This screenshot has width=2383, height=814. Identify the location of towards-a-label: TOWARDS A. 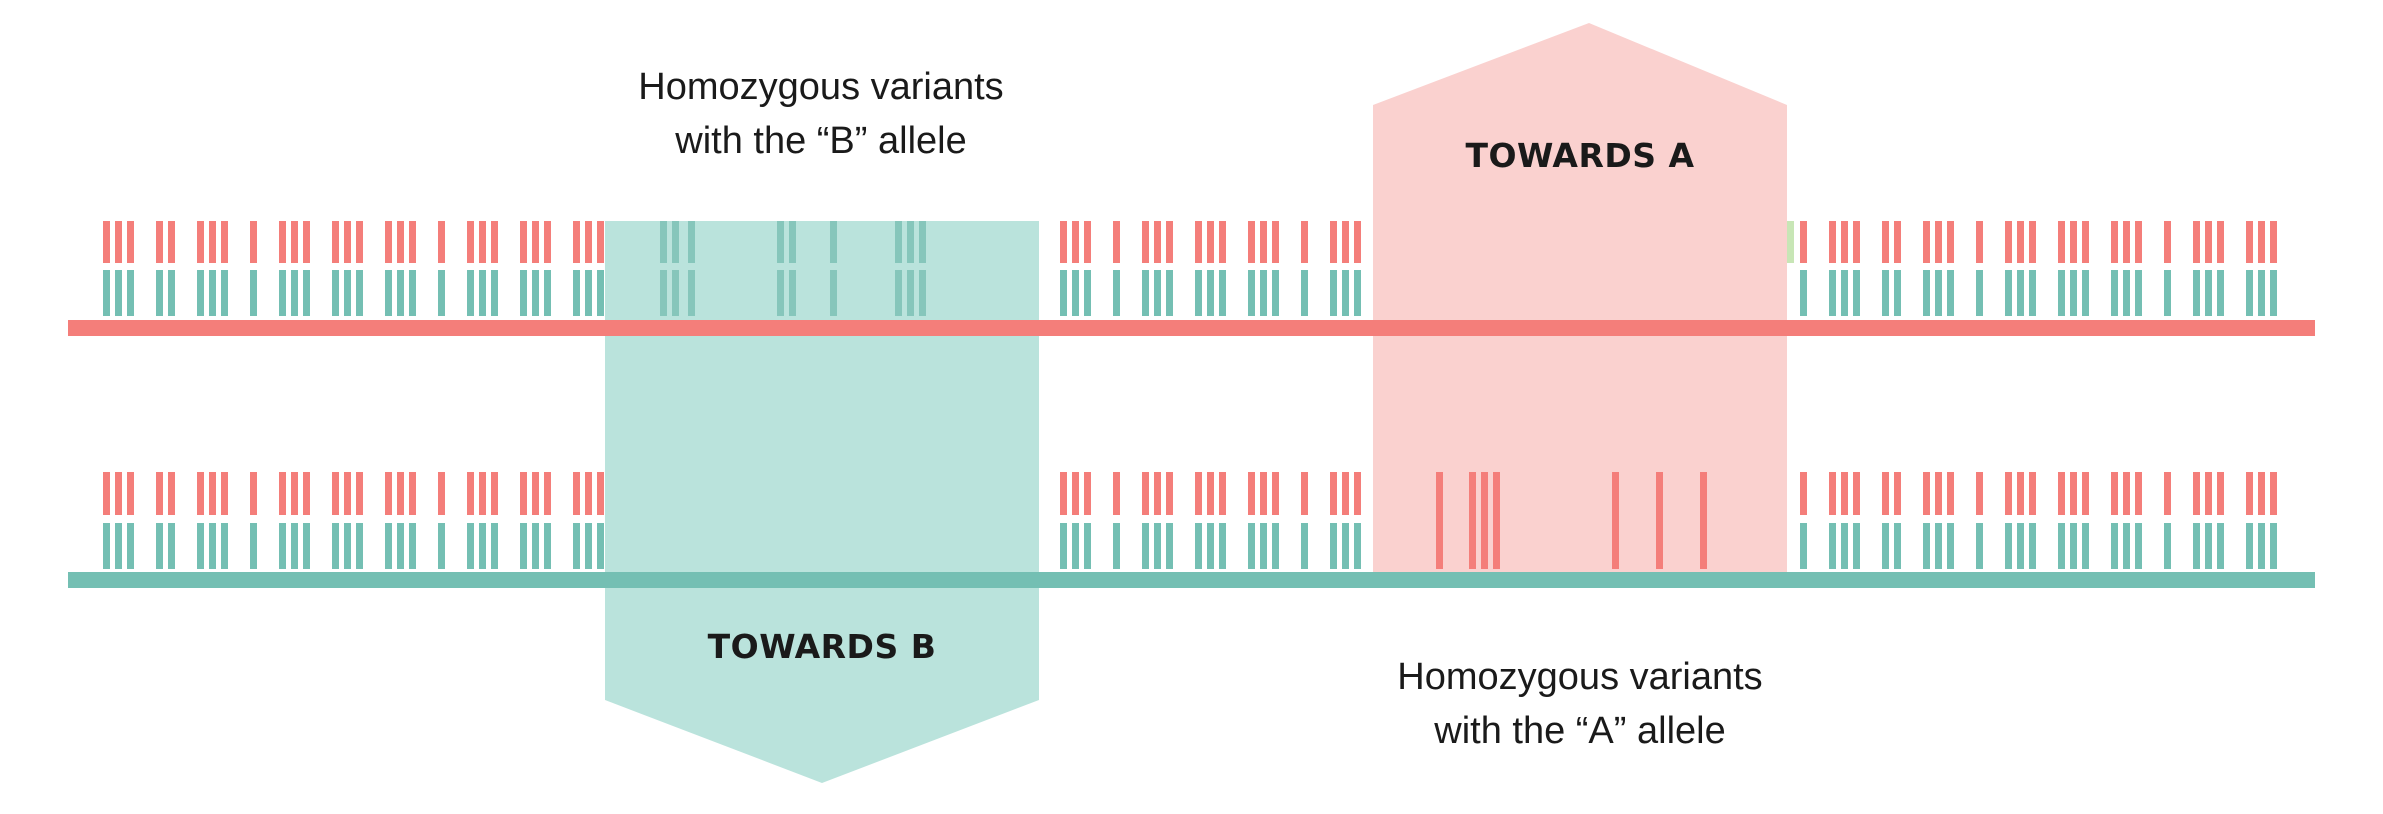
(1580, 155).